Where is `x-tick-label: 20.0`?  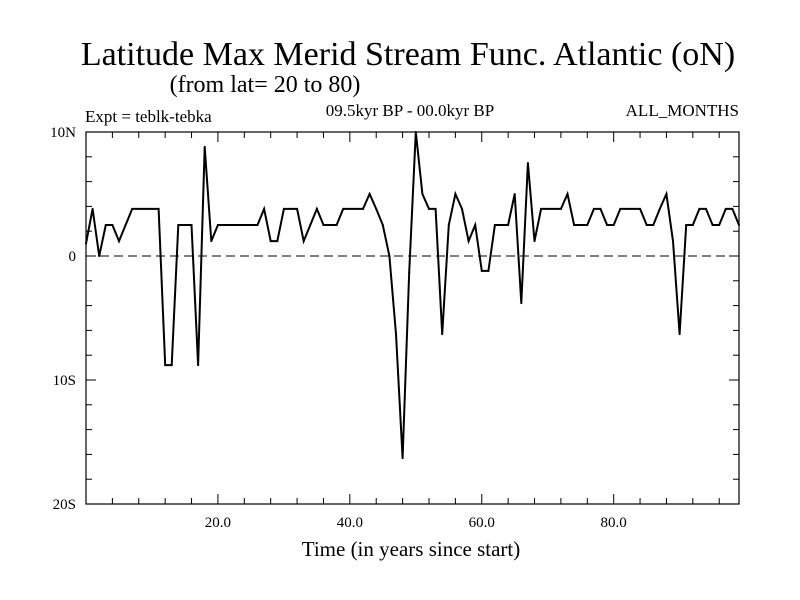 x-tick-label: 20.0 is located at coordinates (218, 523).